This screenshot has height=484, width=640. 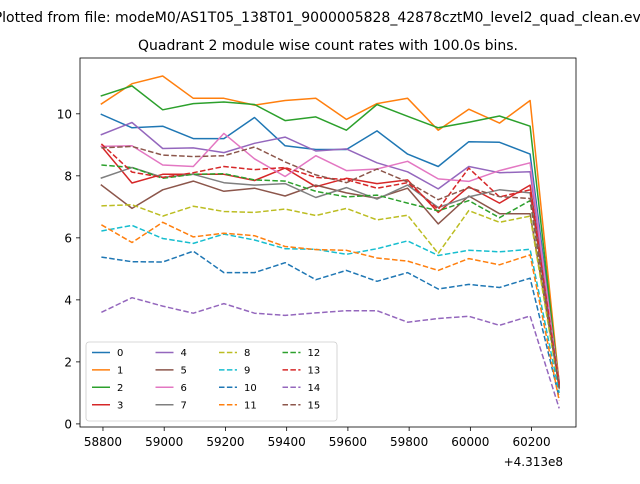 What do you see at coordinates (103, 442) in the screenshot?
I see `x-tick-label: 58800` at bounding box center [103, 442].